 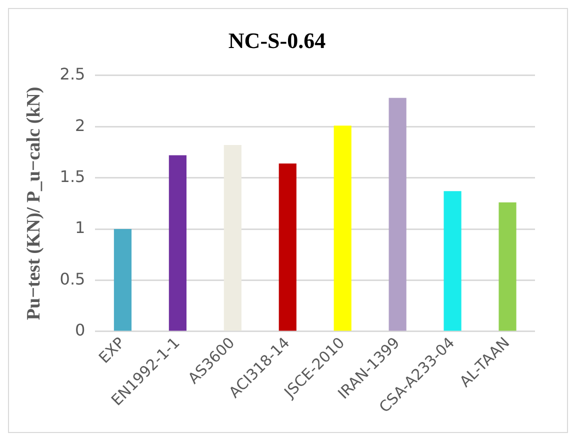 What do you see at coordinates (80, 330) in the screenshot?
I see `y-tick-label: 0` at bounding box center [80, 330].